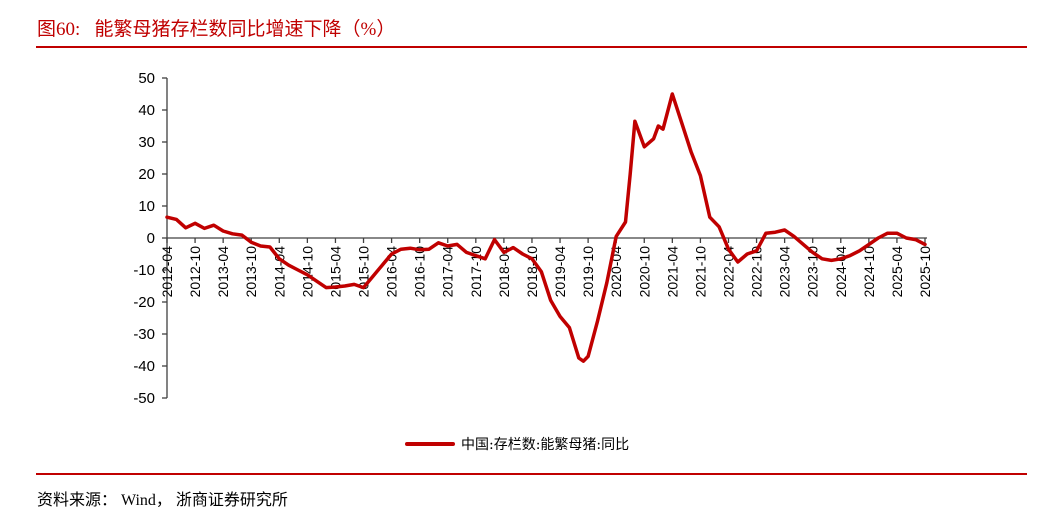 The height and width of the screenshot is (519, 1038). I want to click on y-tick-label: 10, so click(146, 206).